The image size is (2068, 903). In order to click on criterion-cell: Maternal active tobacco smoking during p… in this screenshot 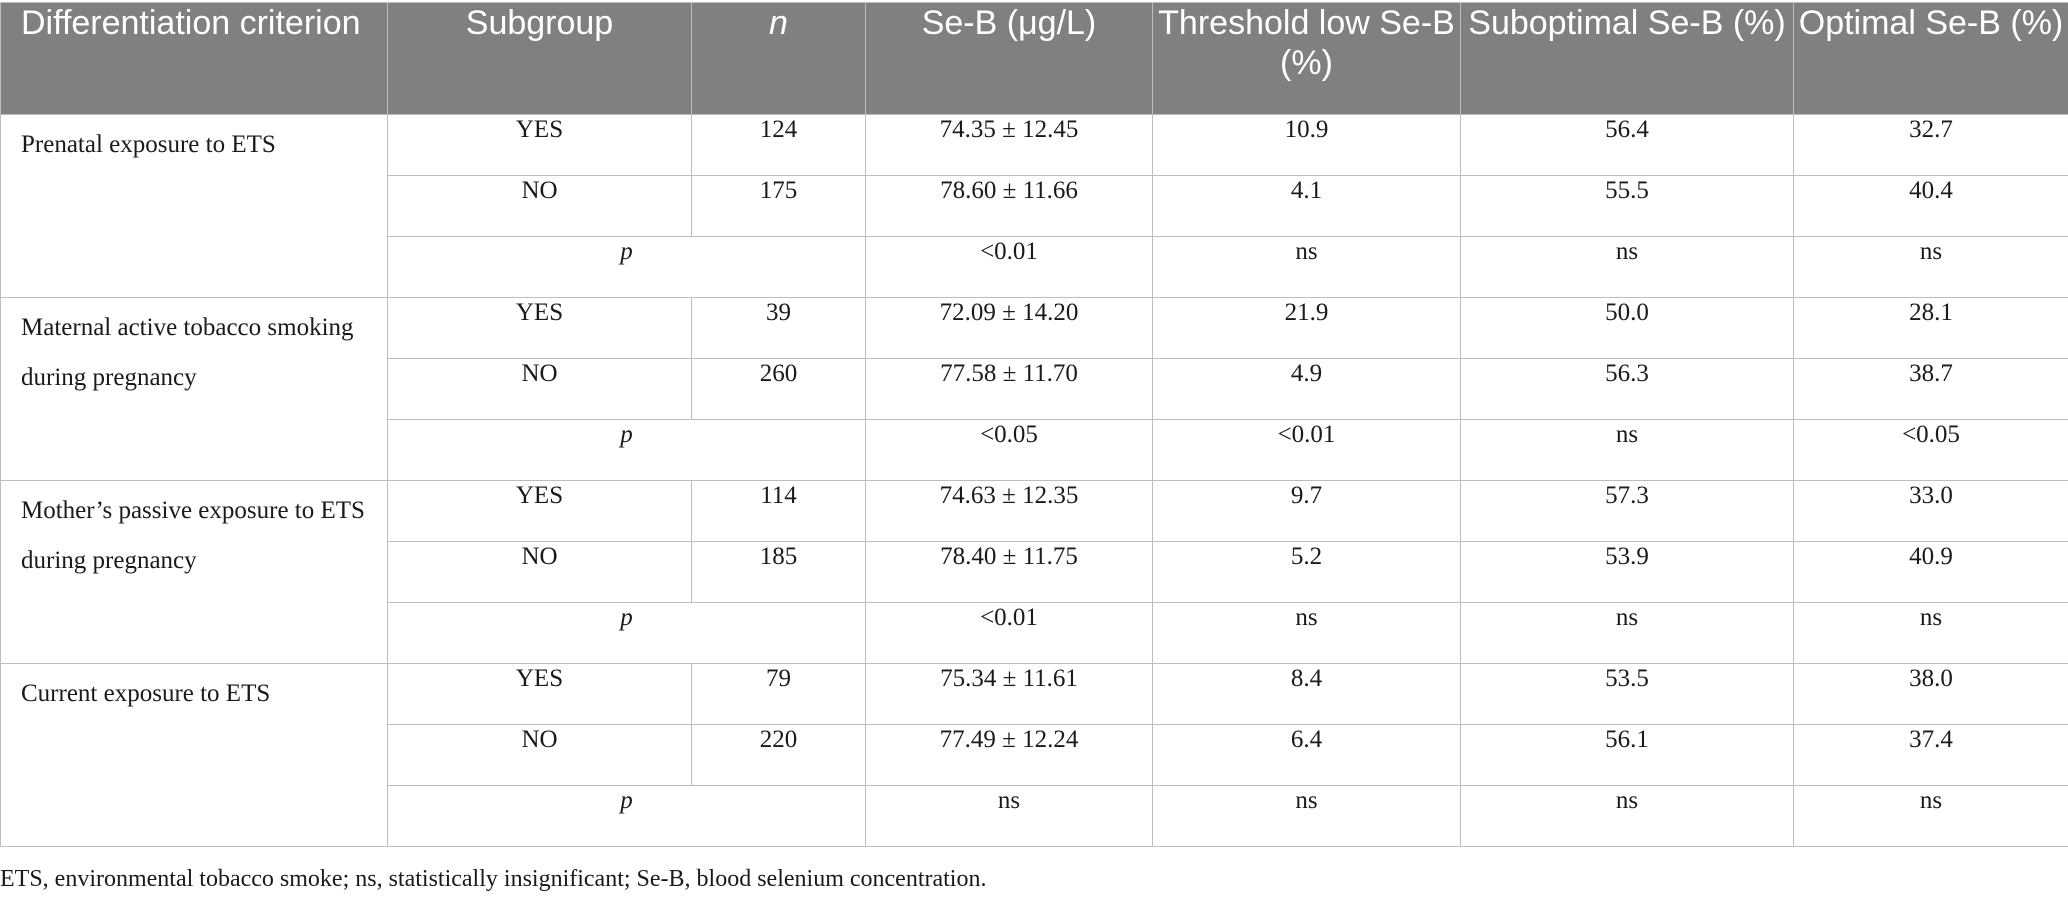, I will do `click(194, 389)`.